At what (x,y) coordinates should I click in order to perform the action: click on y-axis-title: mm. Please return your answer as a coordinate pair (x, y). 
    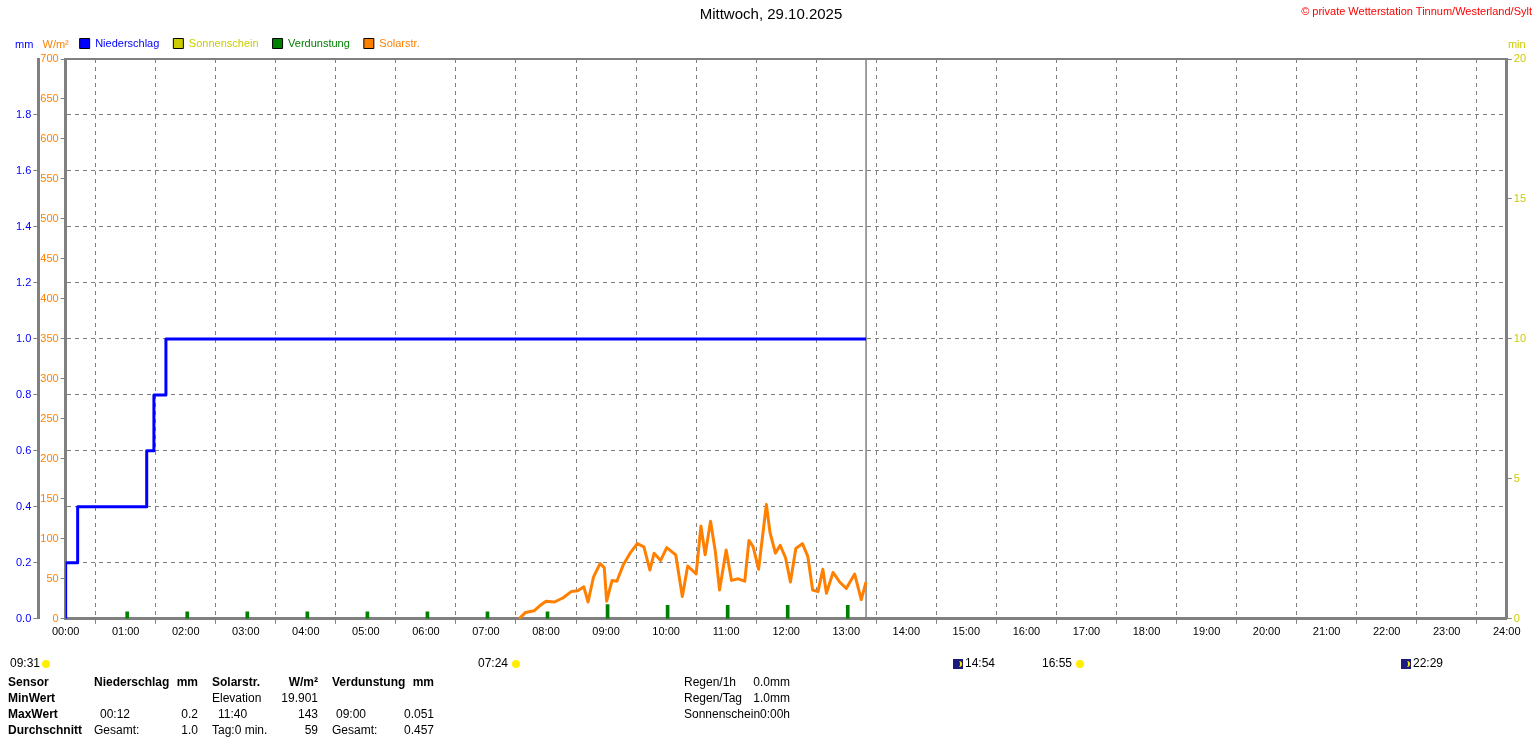
    Looking at the image, I should click on (24, 44).